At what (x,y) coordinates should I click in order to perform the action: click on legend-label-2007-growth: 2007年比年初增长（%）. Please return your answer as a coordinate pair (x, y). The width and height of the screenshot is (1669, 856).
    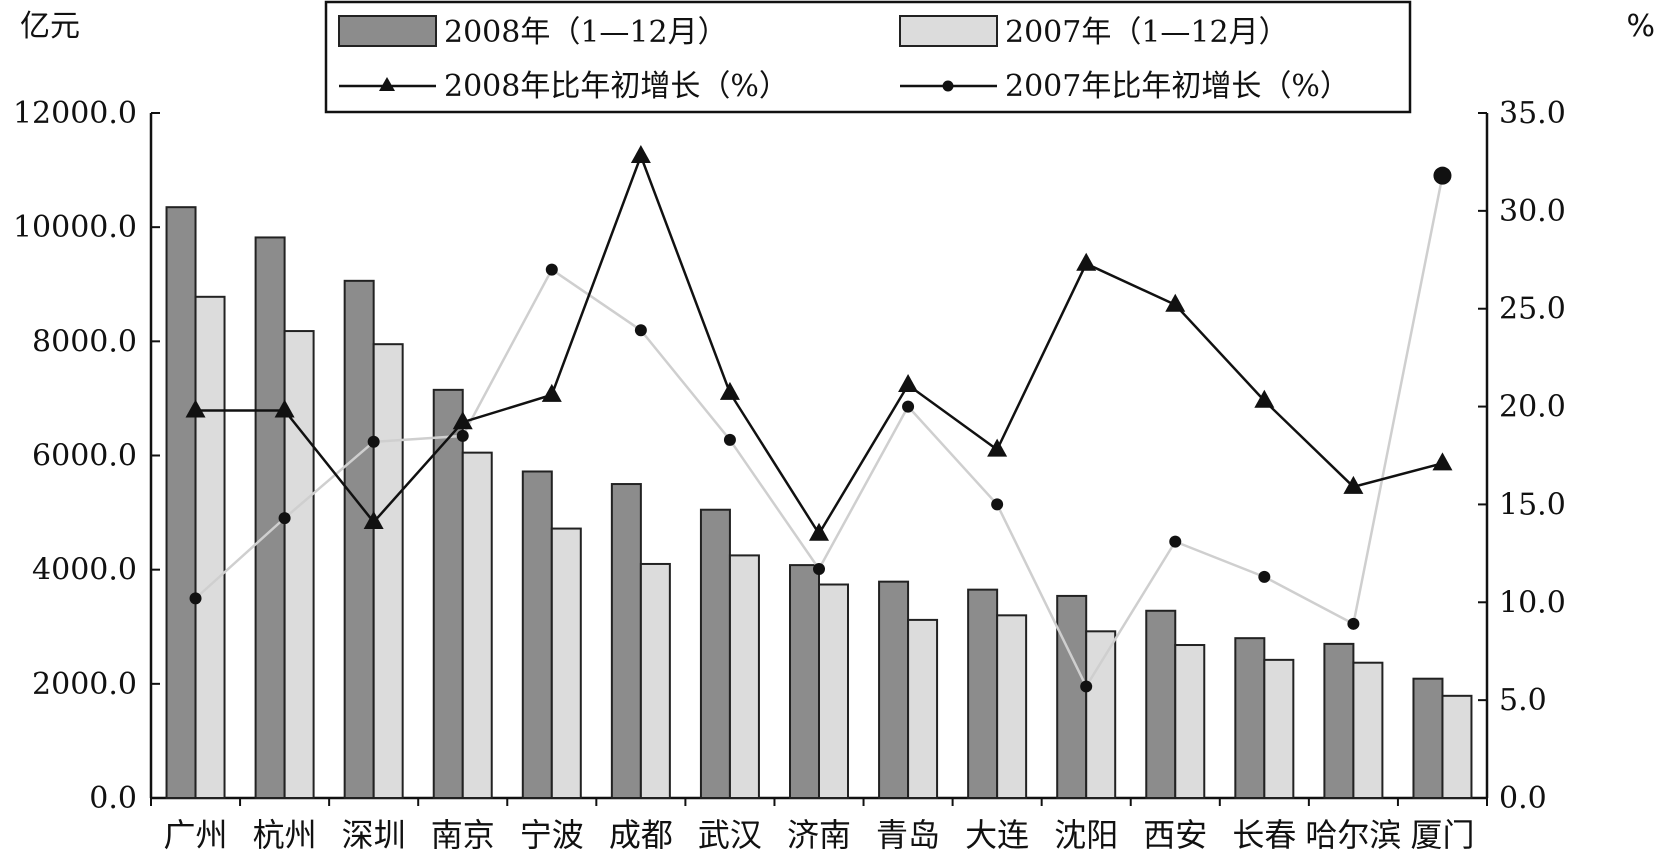
    Looking at the image, I should click on (1177, 86).